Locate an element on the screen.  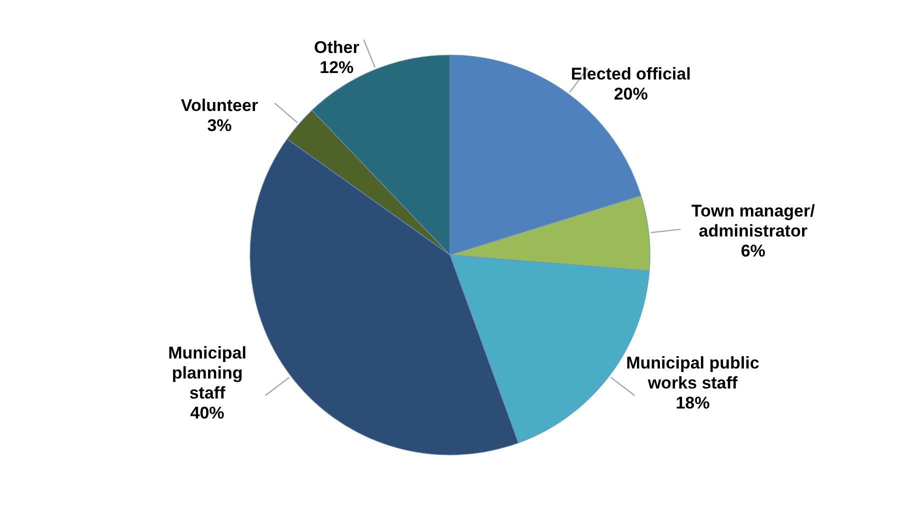
data-label: 40% is located at coordinates (207, 412).